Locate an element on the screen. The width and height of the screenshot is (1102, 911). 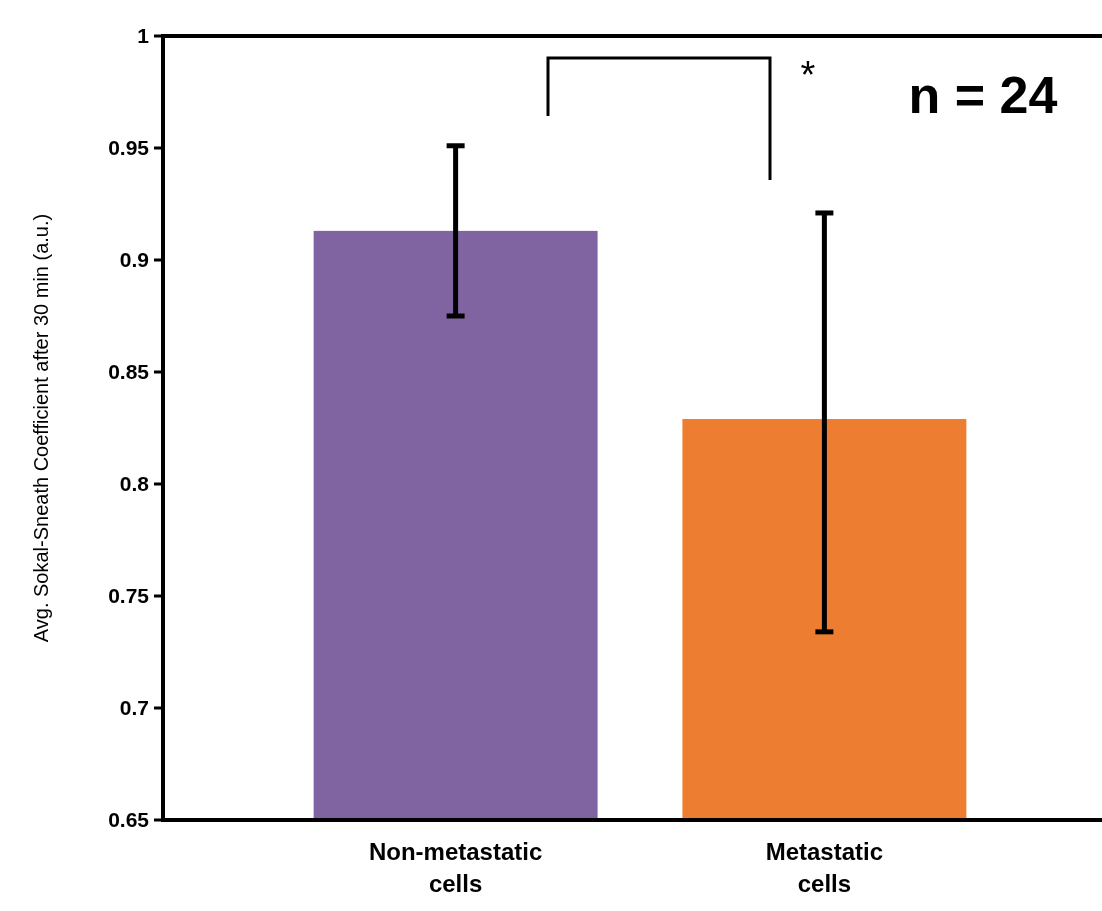
y-tick-label: 0.75 is located at coordinates (129, 596).